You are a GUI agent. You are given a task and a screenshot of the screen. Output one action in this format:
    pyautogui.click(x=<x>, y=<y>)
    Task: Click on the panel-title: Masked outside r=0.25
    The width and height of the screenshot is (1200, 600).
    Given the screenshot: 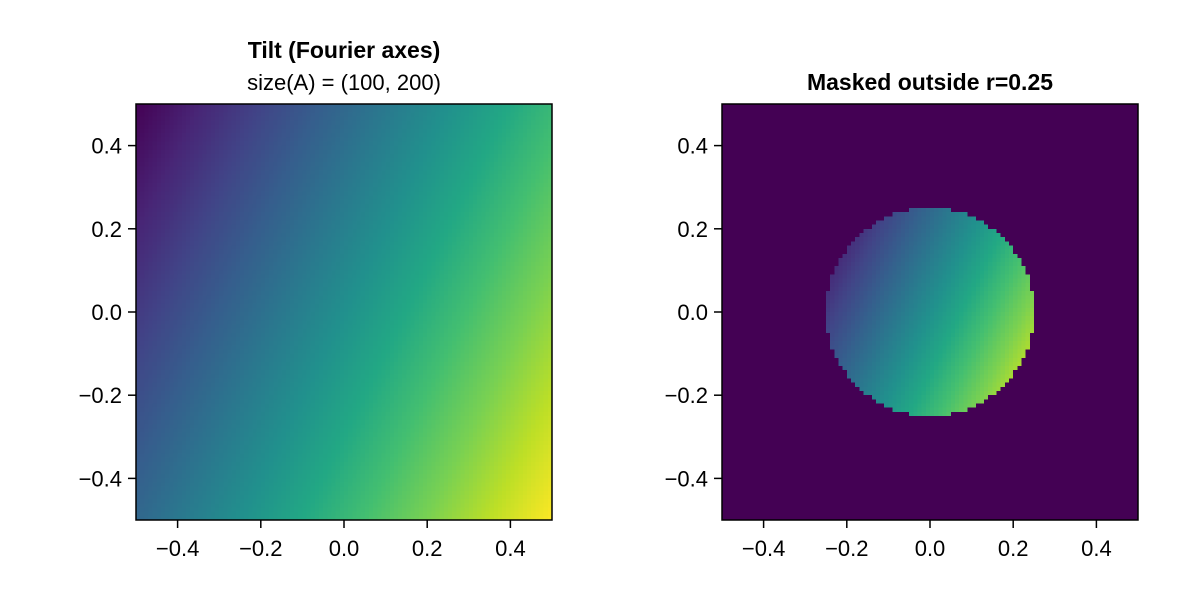 What is the action you would take?
    pyautogui.click(x=930, y=82)
    